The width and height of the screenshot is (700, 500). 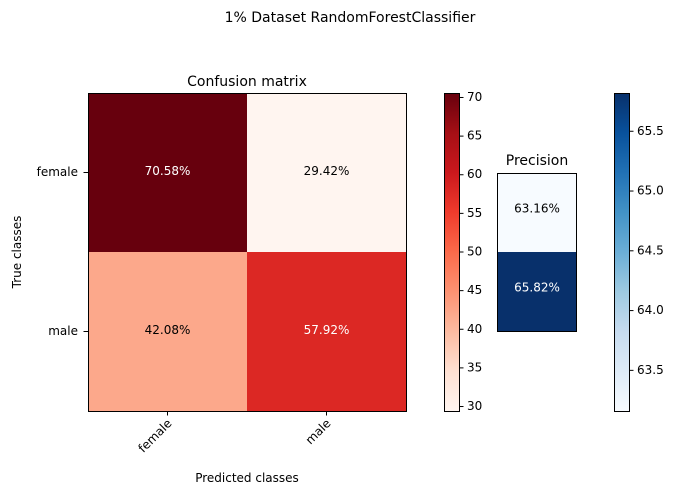 What do you see at coordinates (63, 331) in the screenshot?
I see `y-tick-label: male` at bounding box center [63, 331].